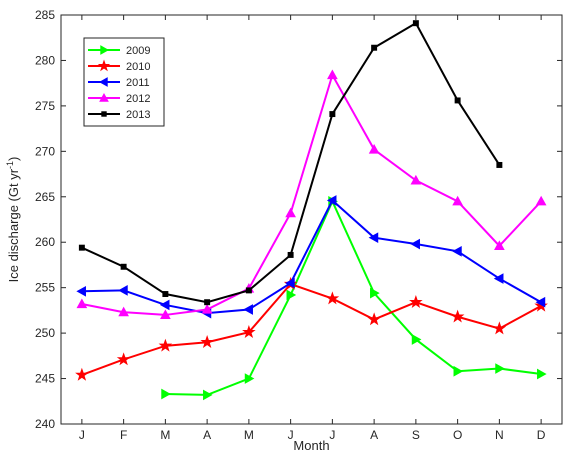 This screenshot has height=459, width=573. Describe the element at coordinates (119, 98) in the screenshot. I see `legend-item: 2012` at that location.